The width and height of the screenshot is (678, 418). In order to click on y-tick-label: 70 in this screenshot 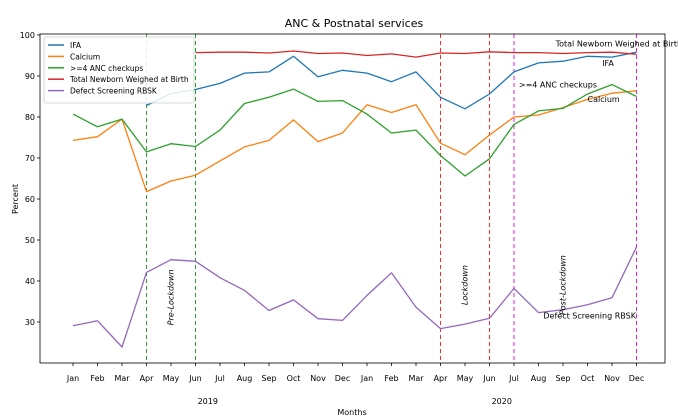, I will do `click(30, 158)`.